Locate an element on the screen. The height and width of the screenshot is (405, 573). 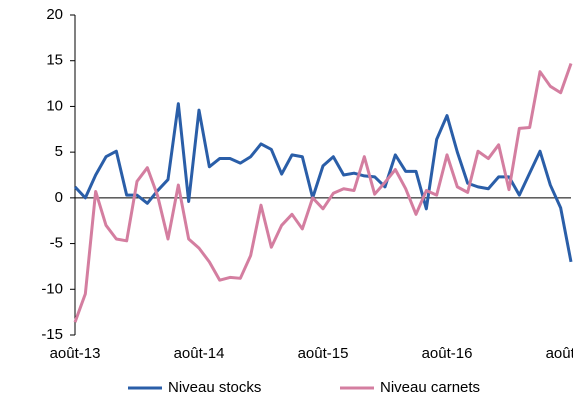
y-tick-label: 20 is located at coordinates (54, 14).